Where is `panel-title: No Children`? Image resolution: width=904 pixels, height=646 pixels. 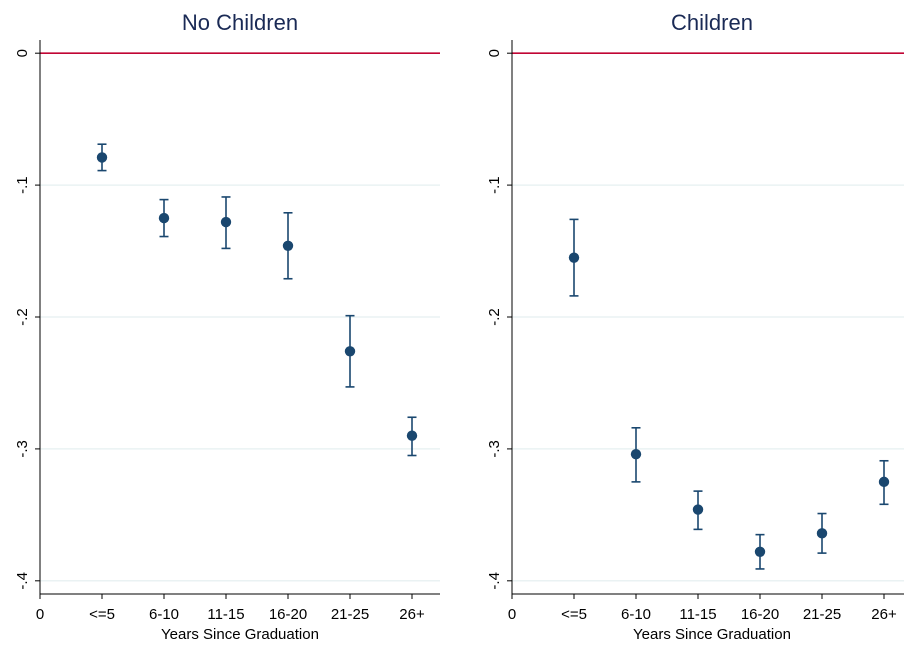 panel-title: No Children is located at coordinates (240, 22).